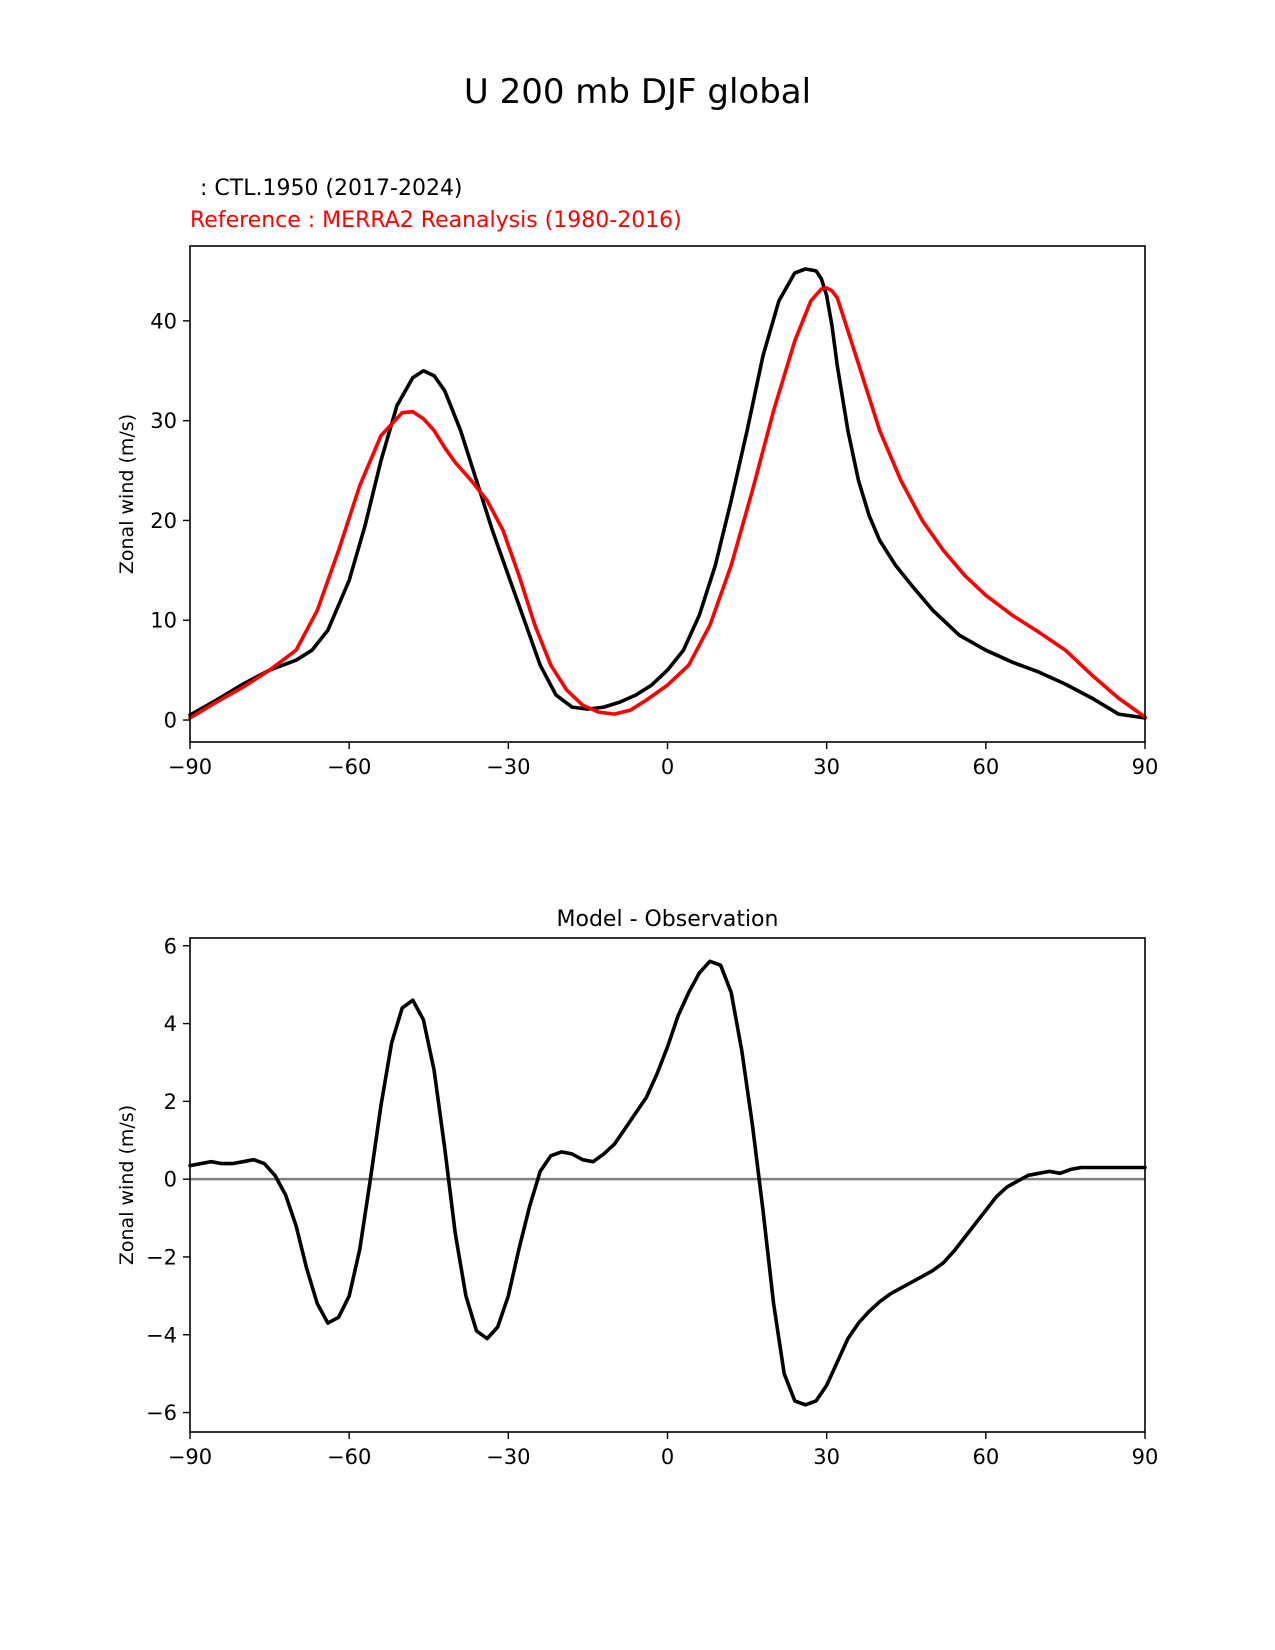 The height and width of the screenshot is (1650, 1275). Describe the element at coordinates (170, 1102) in the screenshot. I see `y-tick-label: 2` at that location.